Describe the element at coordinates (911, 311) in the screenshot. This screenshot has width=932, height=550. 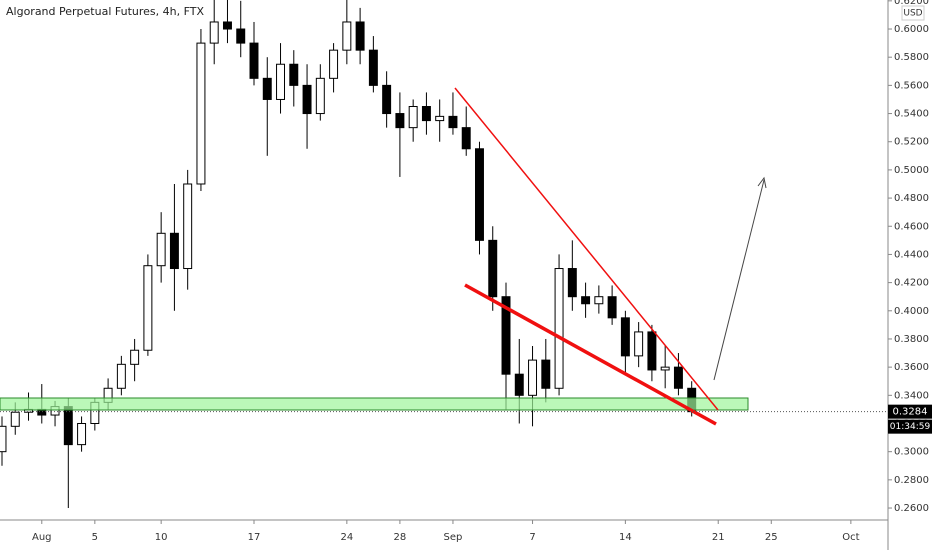
I see `y-tick-label: 0.4000` at that location.